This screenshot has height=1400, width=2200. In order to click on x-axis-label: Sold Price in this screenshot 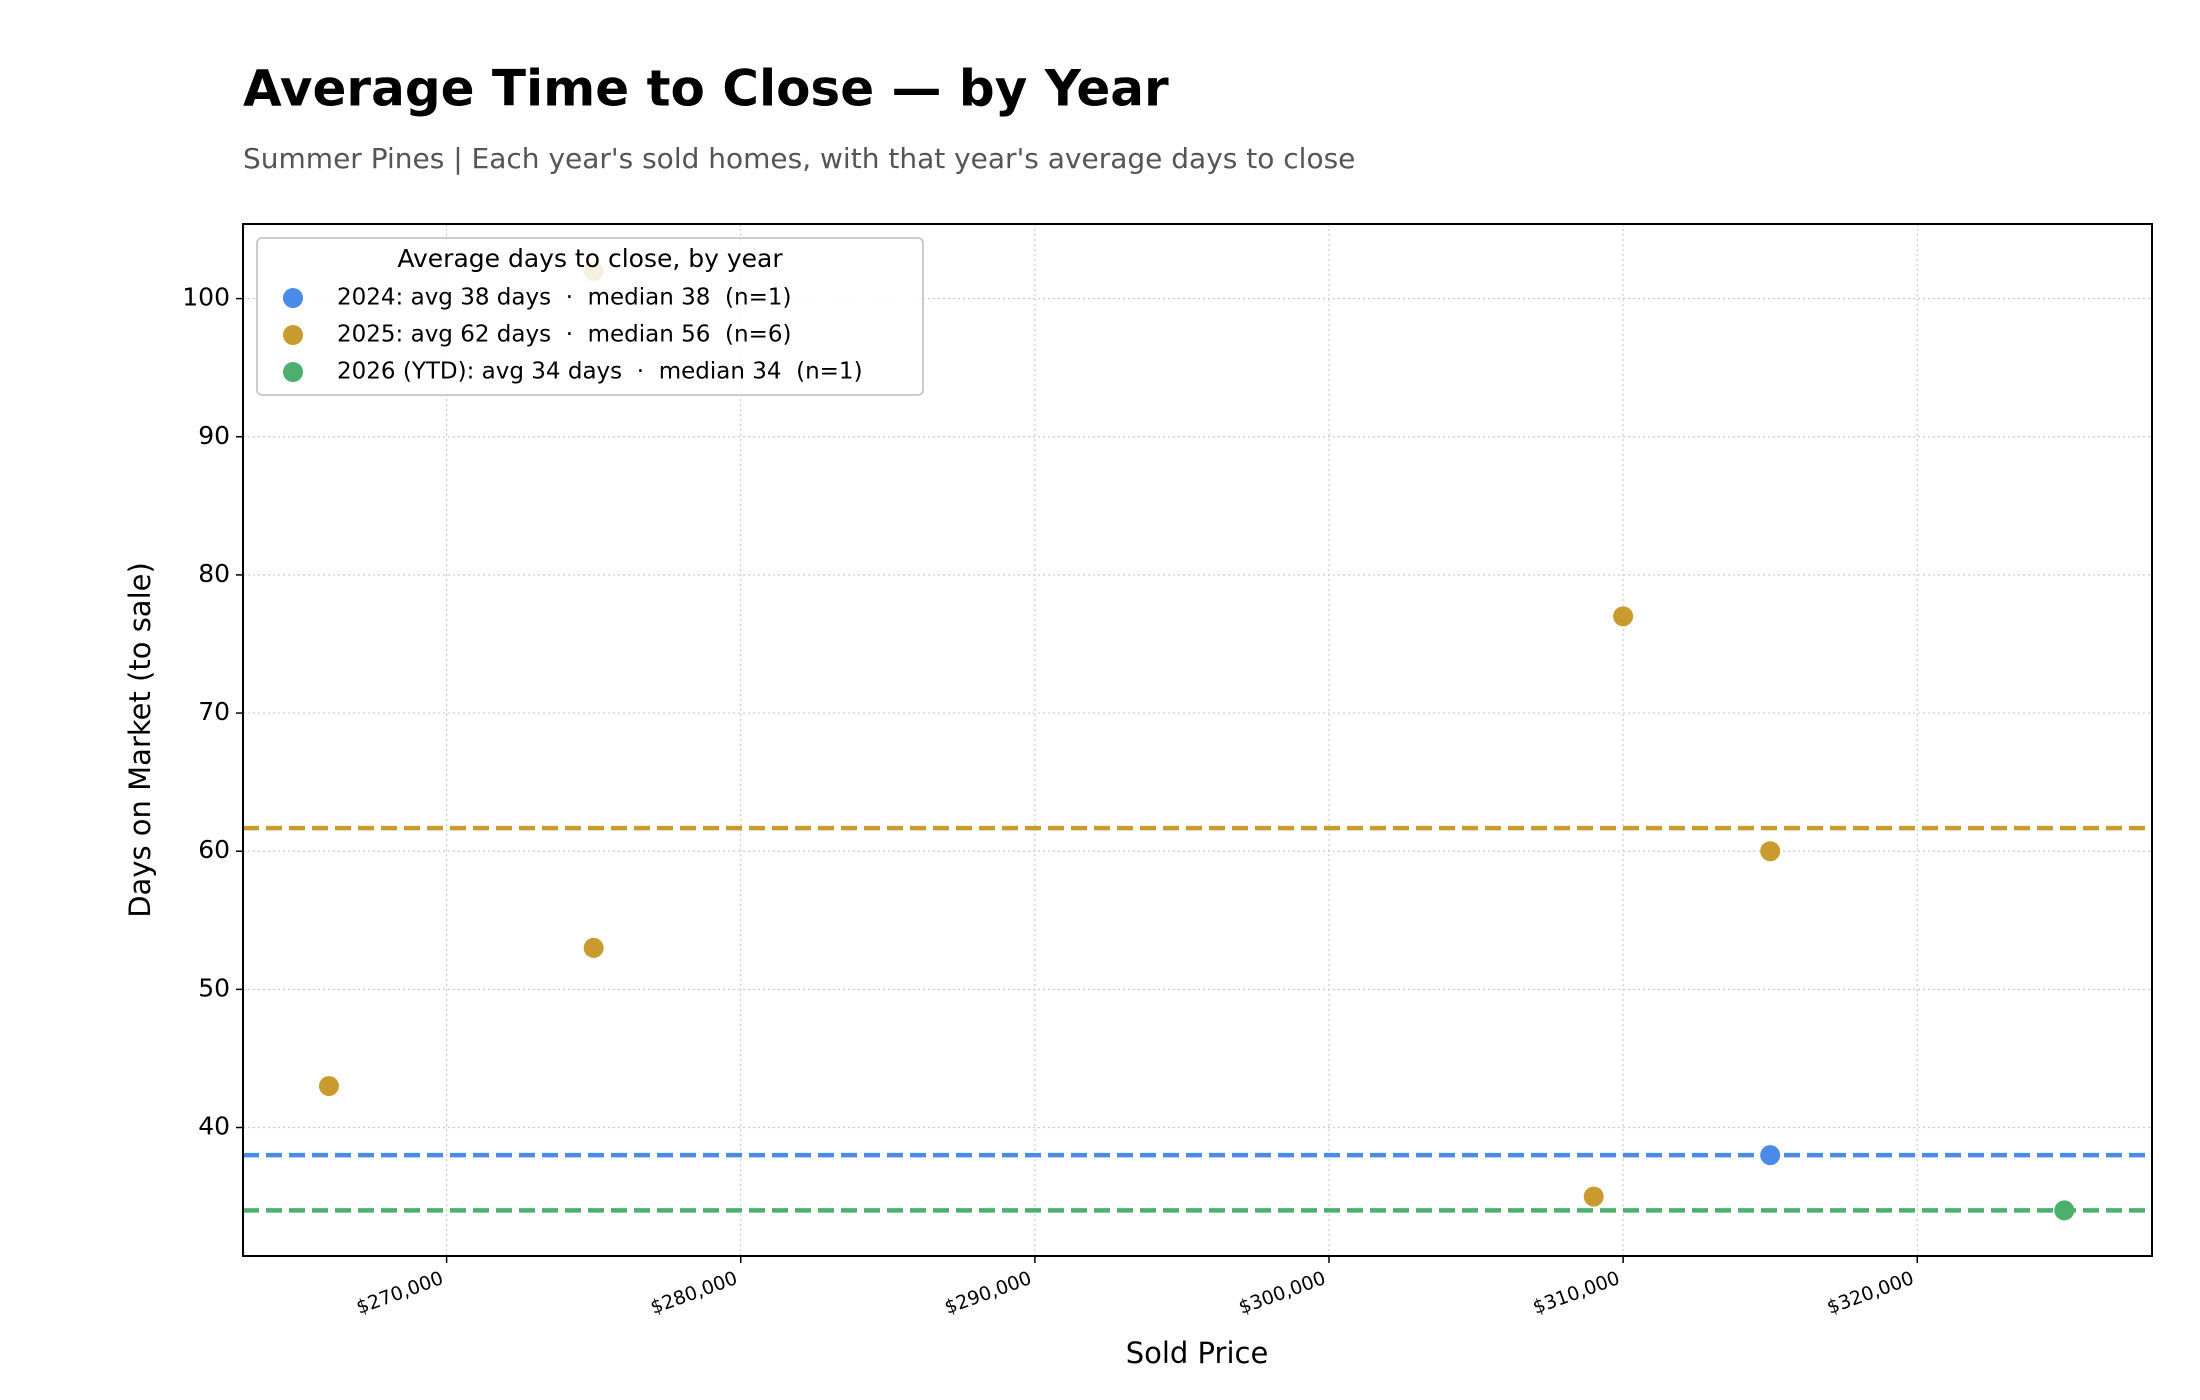, I will do `click(1197, 1353)`.